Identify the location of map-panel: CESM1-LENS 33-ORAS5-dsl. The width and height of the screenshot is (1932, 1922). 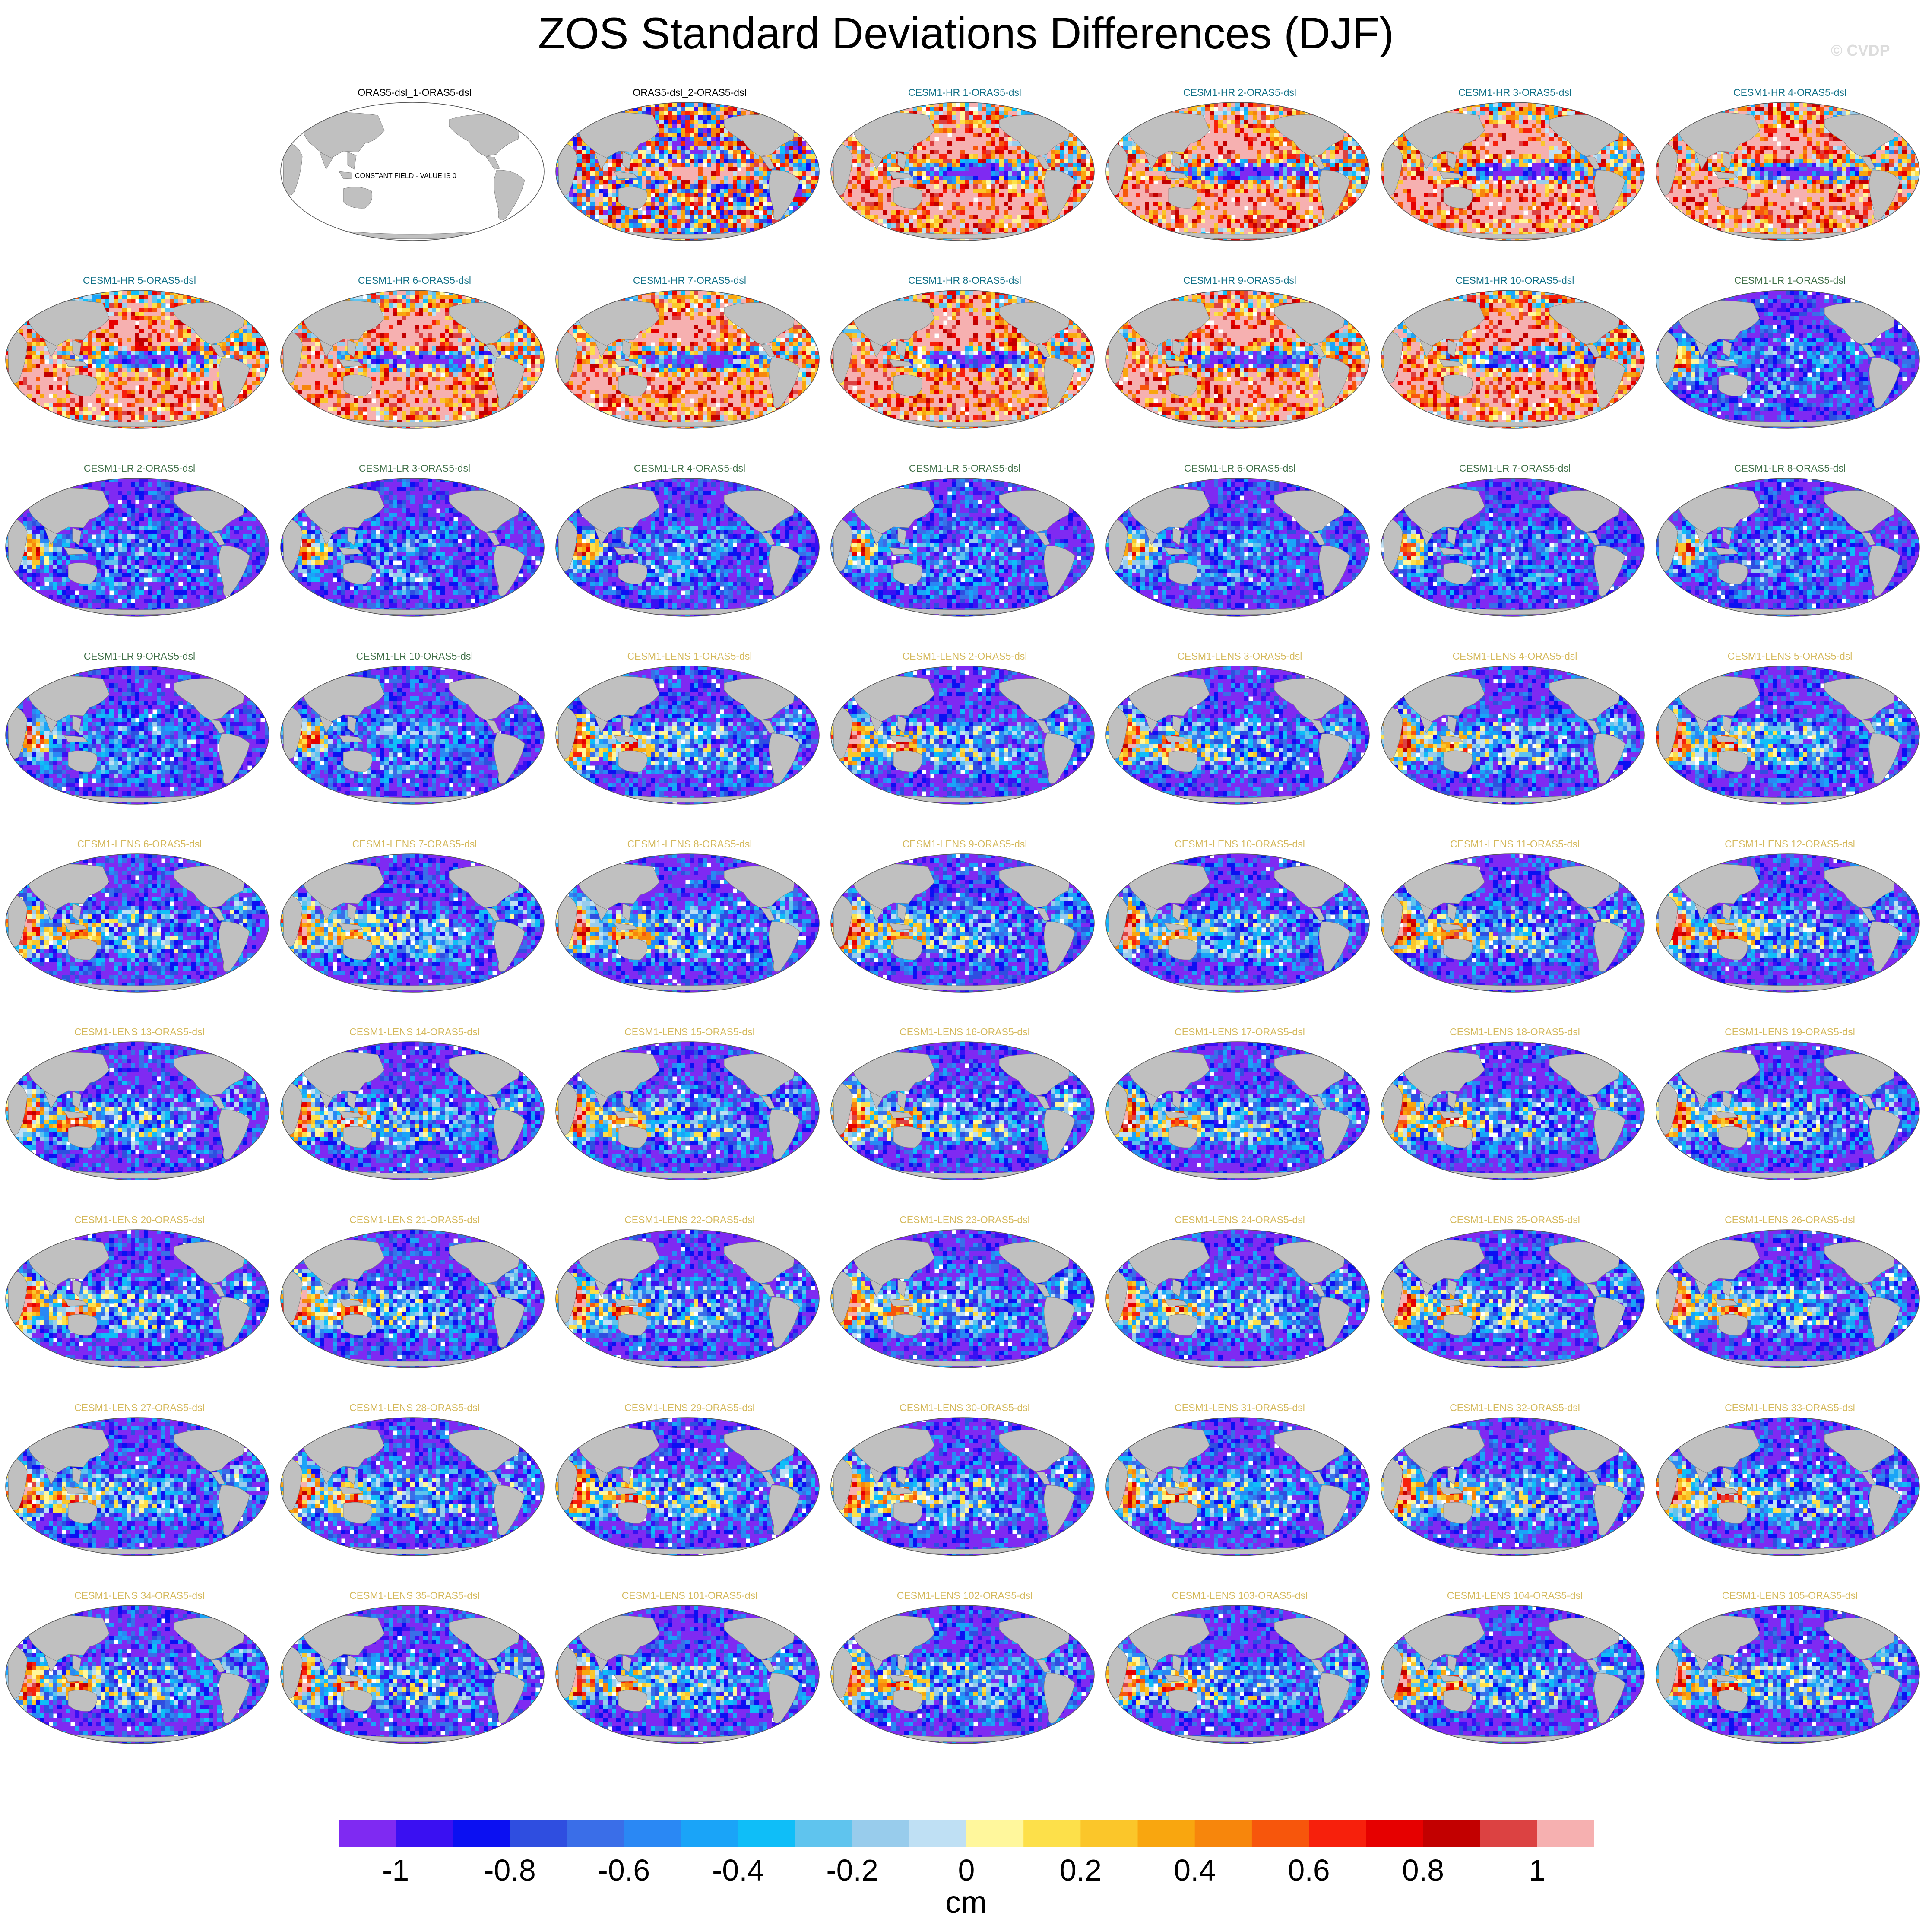
(1790, 1492).